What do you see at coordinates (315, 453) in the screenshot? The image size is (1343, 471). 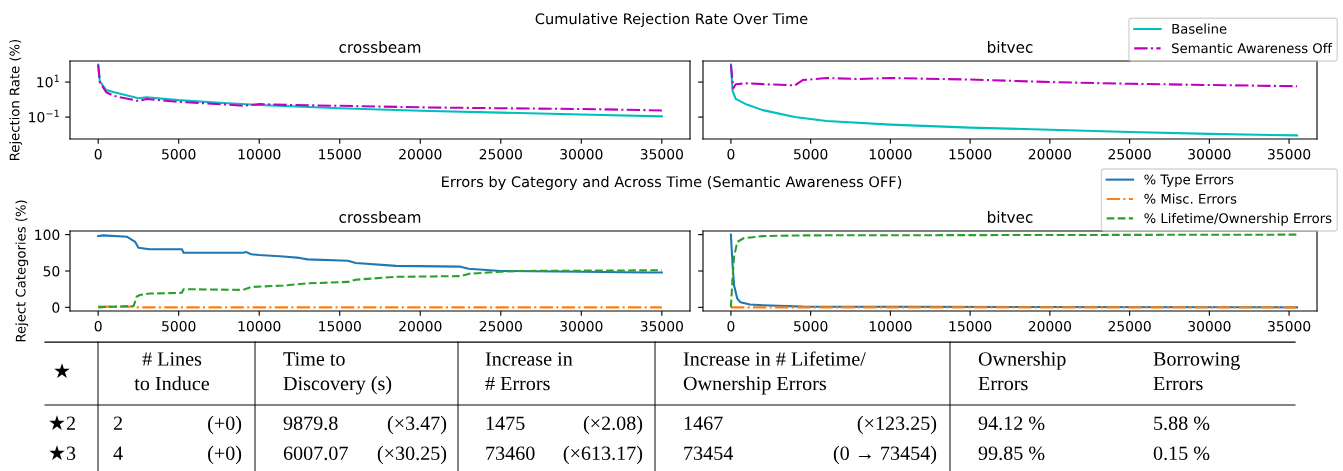 I see `text: 6007.07` at bounding box center [315, 453].